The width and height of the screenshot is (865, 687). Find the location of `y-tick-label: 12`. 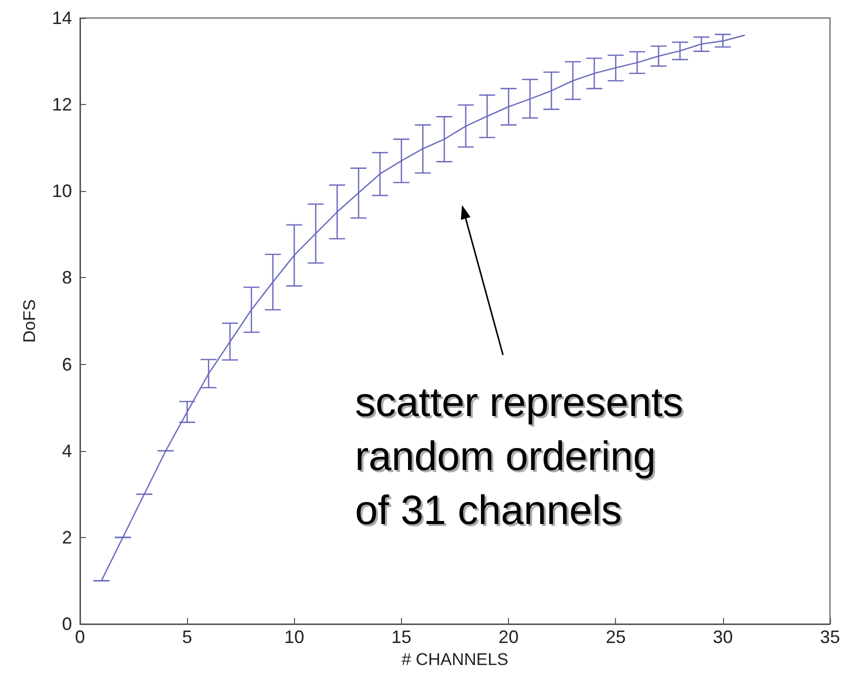

y-tick-label: 12 is located at coordinates (62, 104).